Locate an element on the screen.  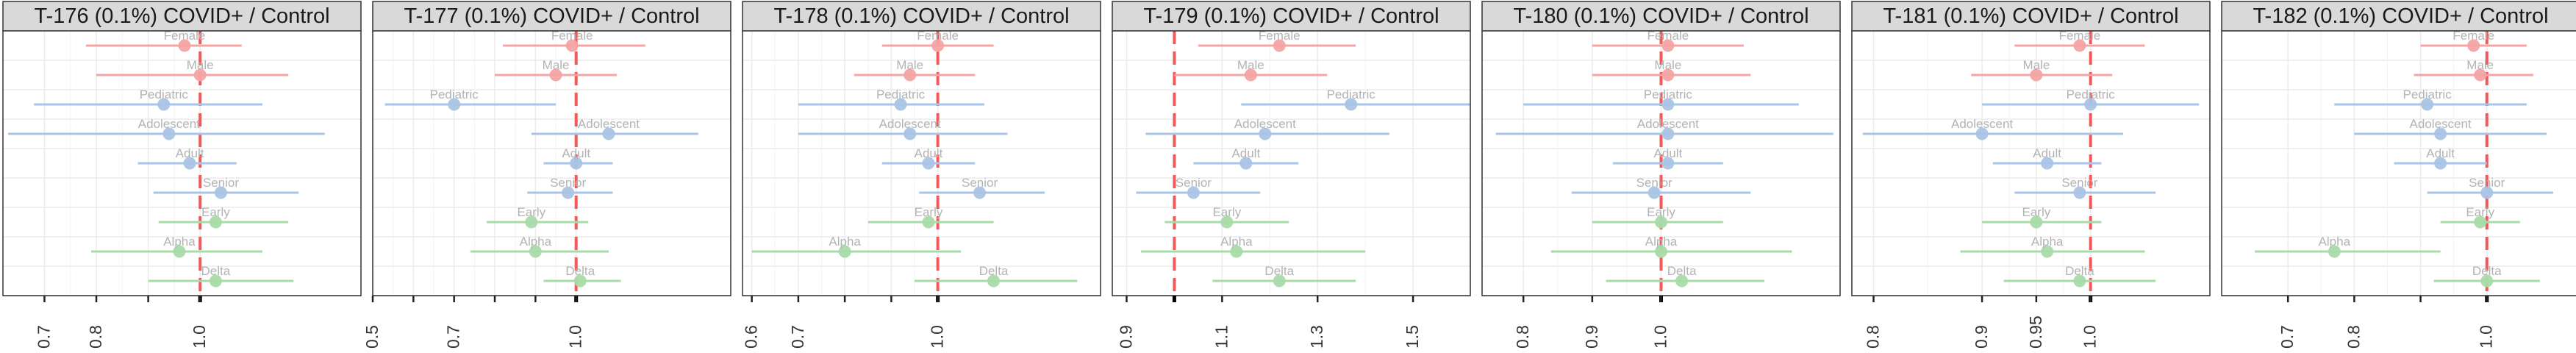
panel-title: T-180 (0.1%) COVID+ / Control is located at coordinates (1660, 16).